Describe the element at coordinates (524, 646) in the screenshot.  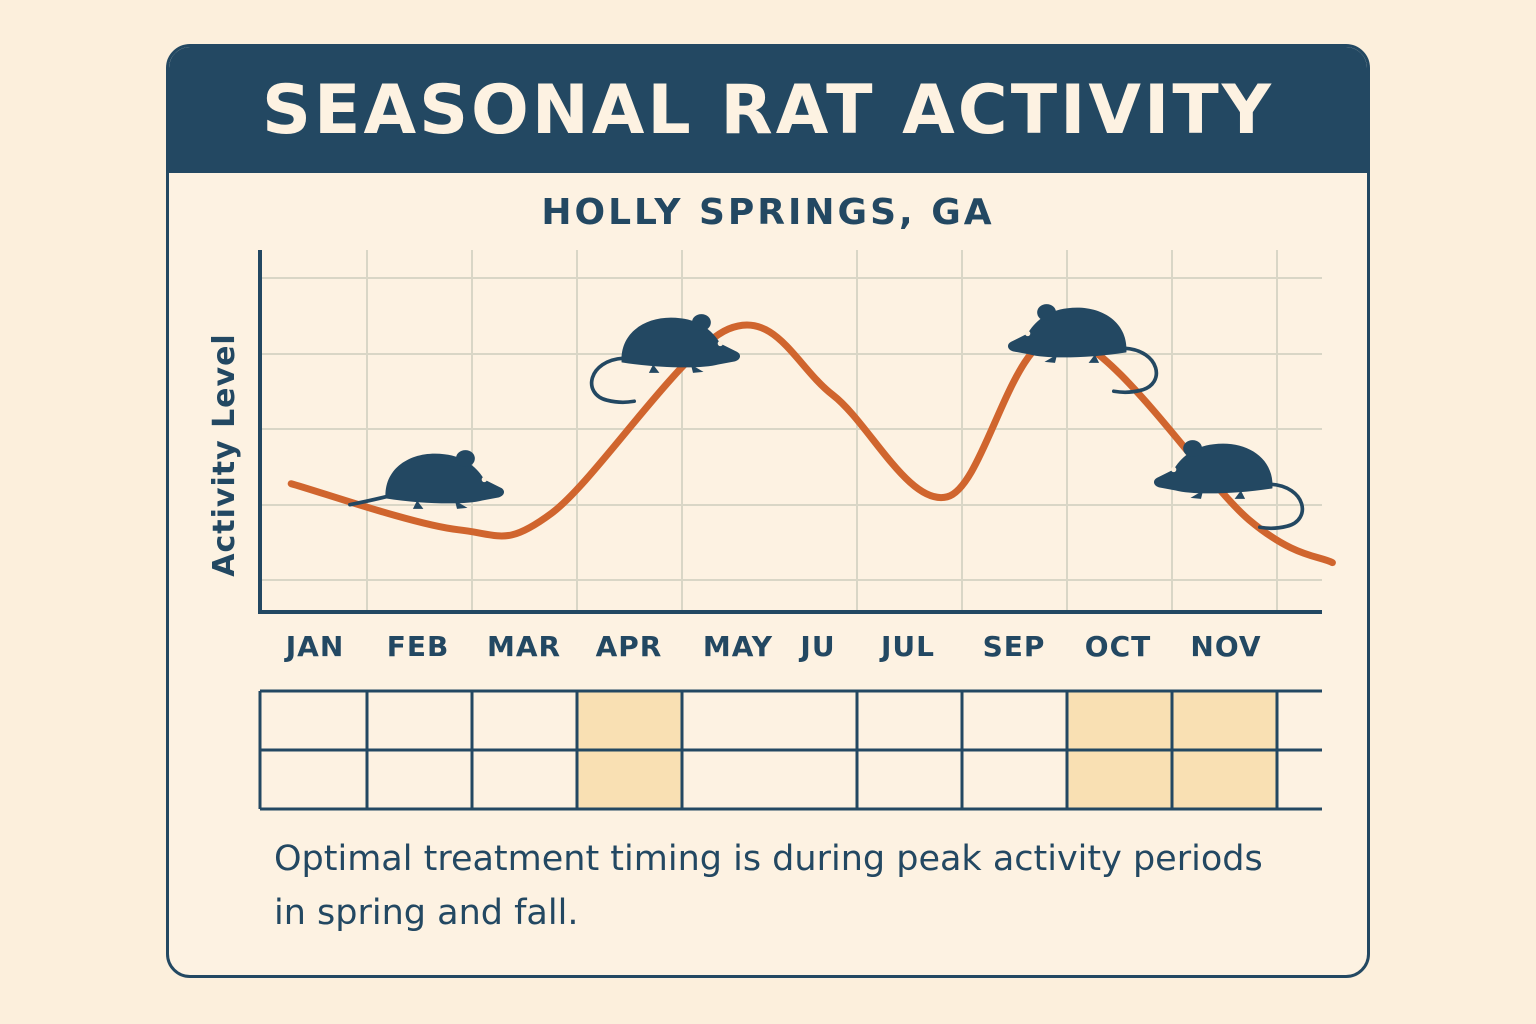
I see `x-tick-label: MAR` at that location.